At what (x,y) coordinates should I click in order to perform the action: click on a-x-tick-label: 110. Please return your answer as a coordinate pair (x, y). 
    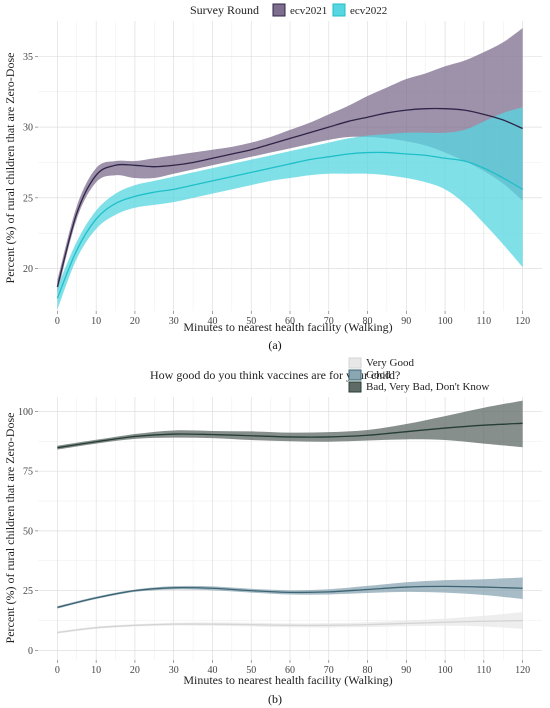
    Looking at the image, I should click on (484, 321).